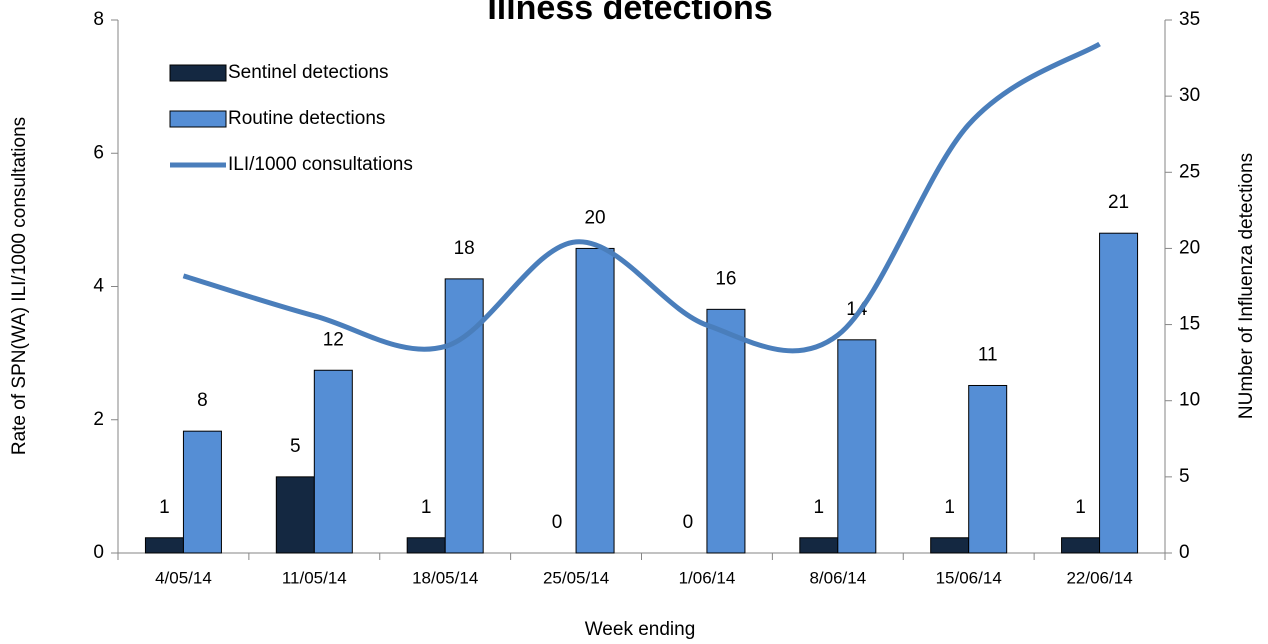  What do you see at coordinates (629, 13) in the screenshot?
I see `chart-title: Illness detections` at bounding box center [629, 13].